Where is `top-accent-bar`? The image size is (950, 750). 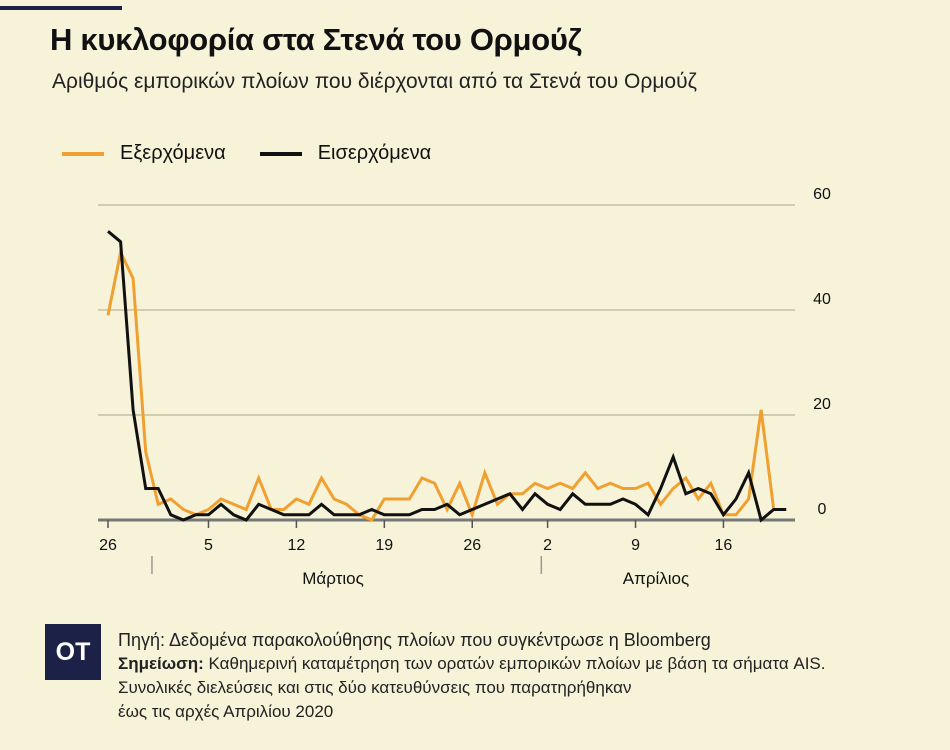
top-accent-bar is located at coordinates (61, 8).